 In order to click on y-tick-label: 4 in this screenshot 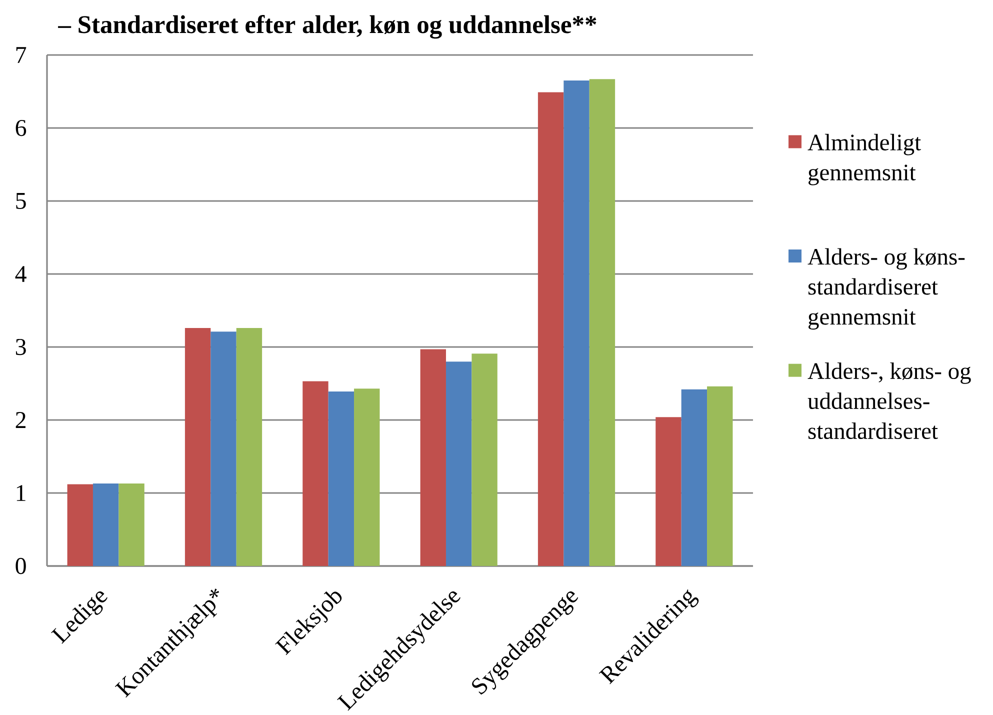, I will do `click(20, 274)`.